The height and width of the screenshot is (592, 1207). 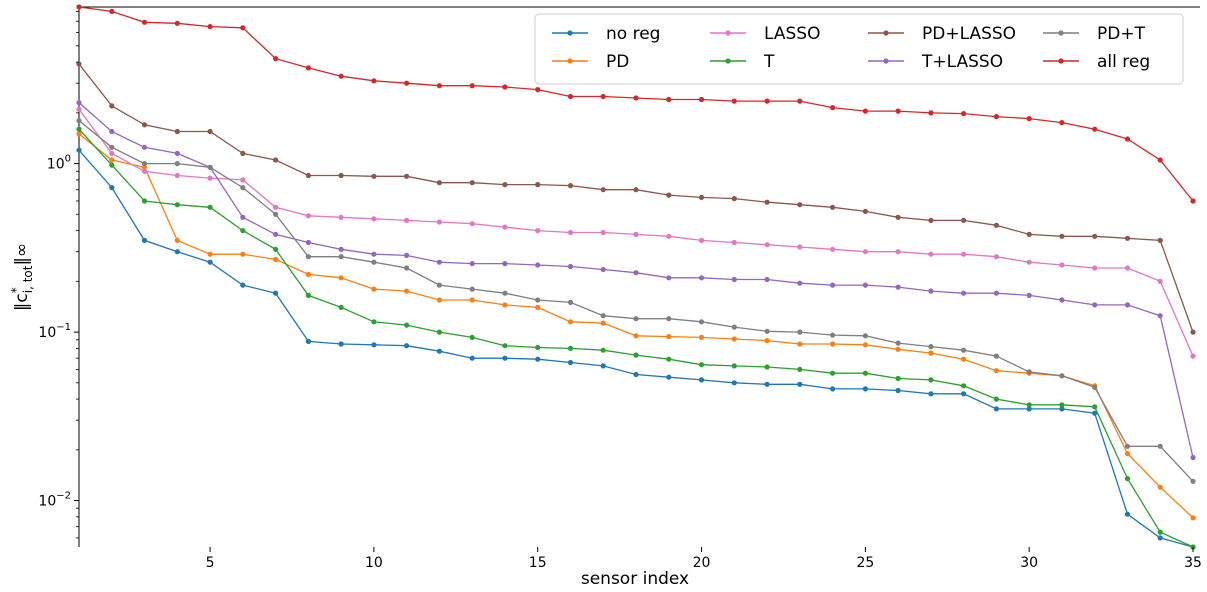 I want to click on y-tick-label: 10⁰, so click(x=59, y=163).